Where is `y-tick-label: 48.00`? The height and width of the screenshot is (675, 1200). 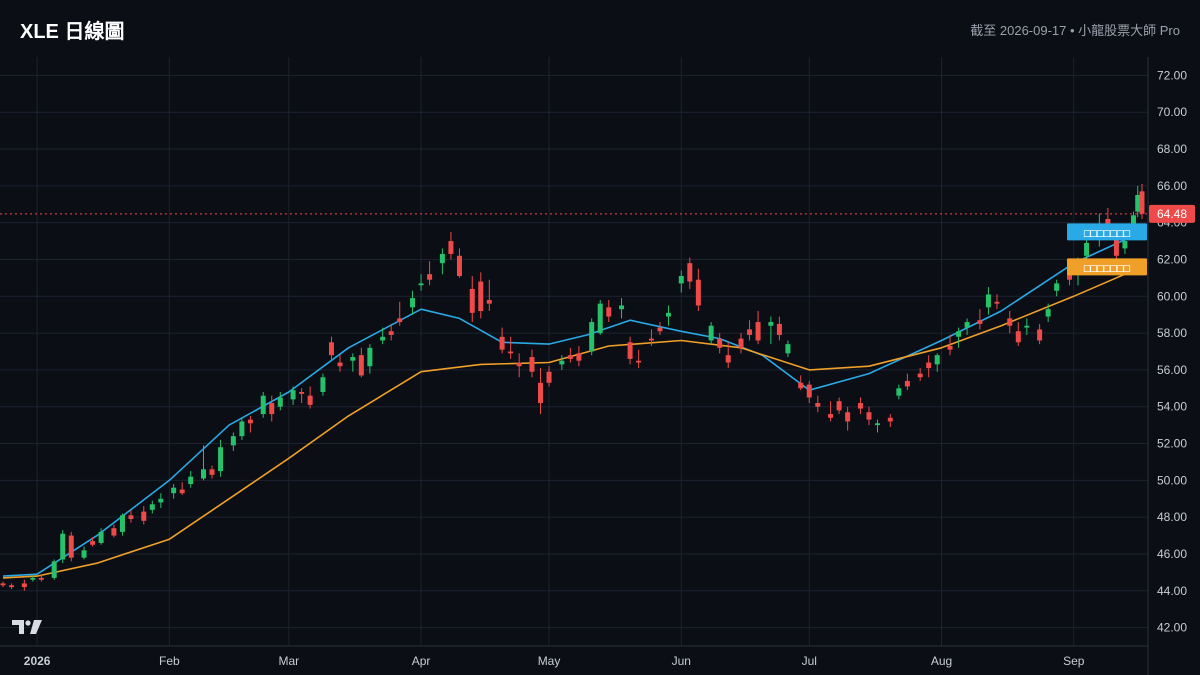 y-tick-label: 48.00 is located at coordinates (1172, 517).